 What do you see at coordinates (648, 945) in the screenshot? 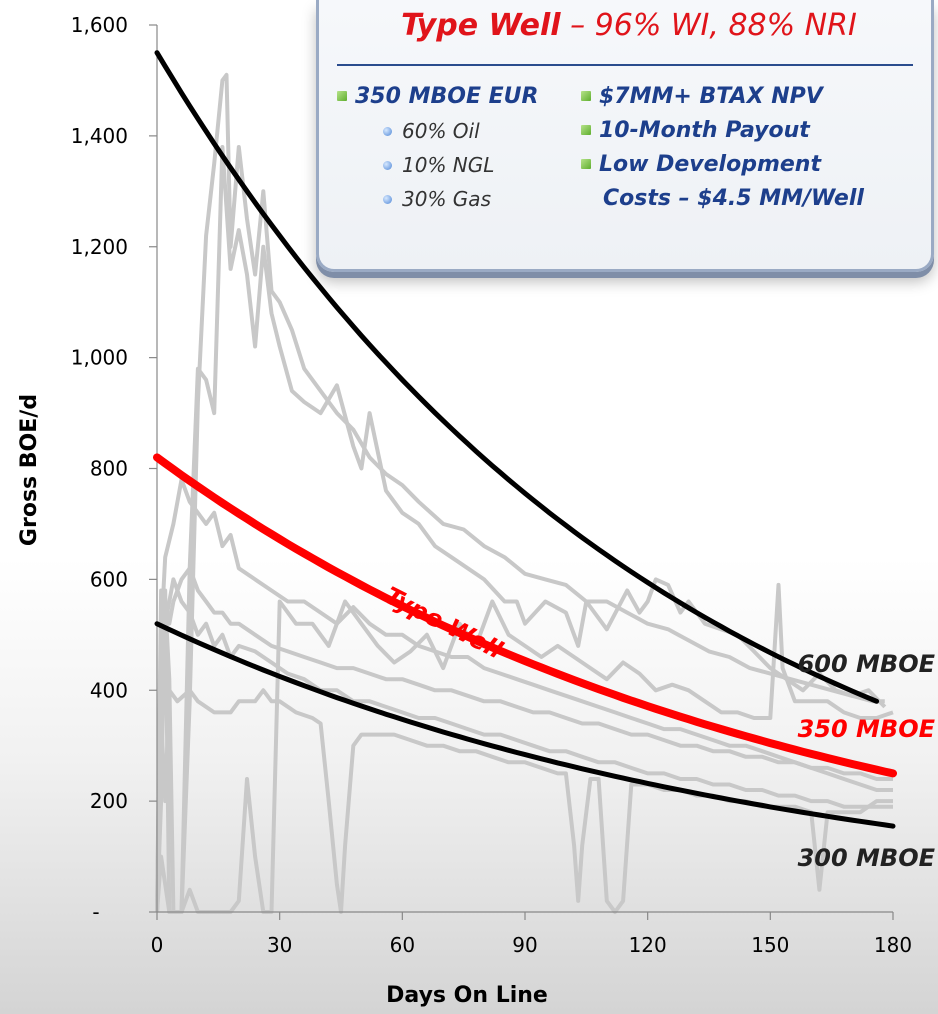
I see `x-tick-label: 120` at bounding box center [648, 945].